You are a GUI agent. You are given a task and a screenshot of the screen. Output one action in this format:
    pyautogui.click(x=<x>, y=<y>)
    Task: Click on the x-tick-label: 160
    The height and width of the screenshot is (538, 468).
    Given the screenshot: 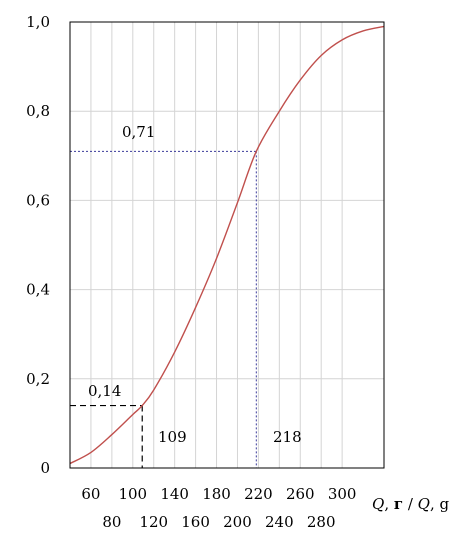 What is the action you would take?
    pyautogui.click(x=195, y=522)
    